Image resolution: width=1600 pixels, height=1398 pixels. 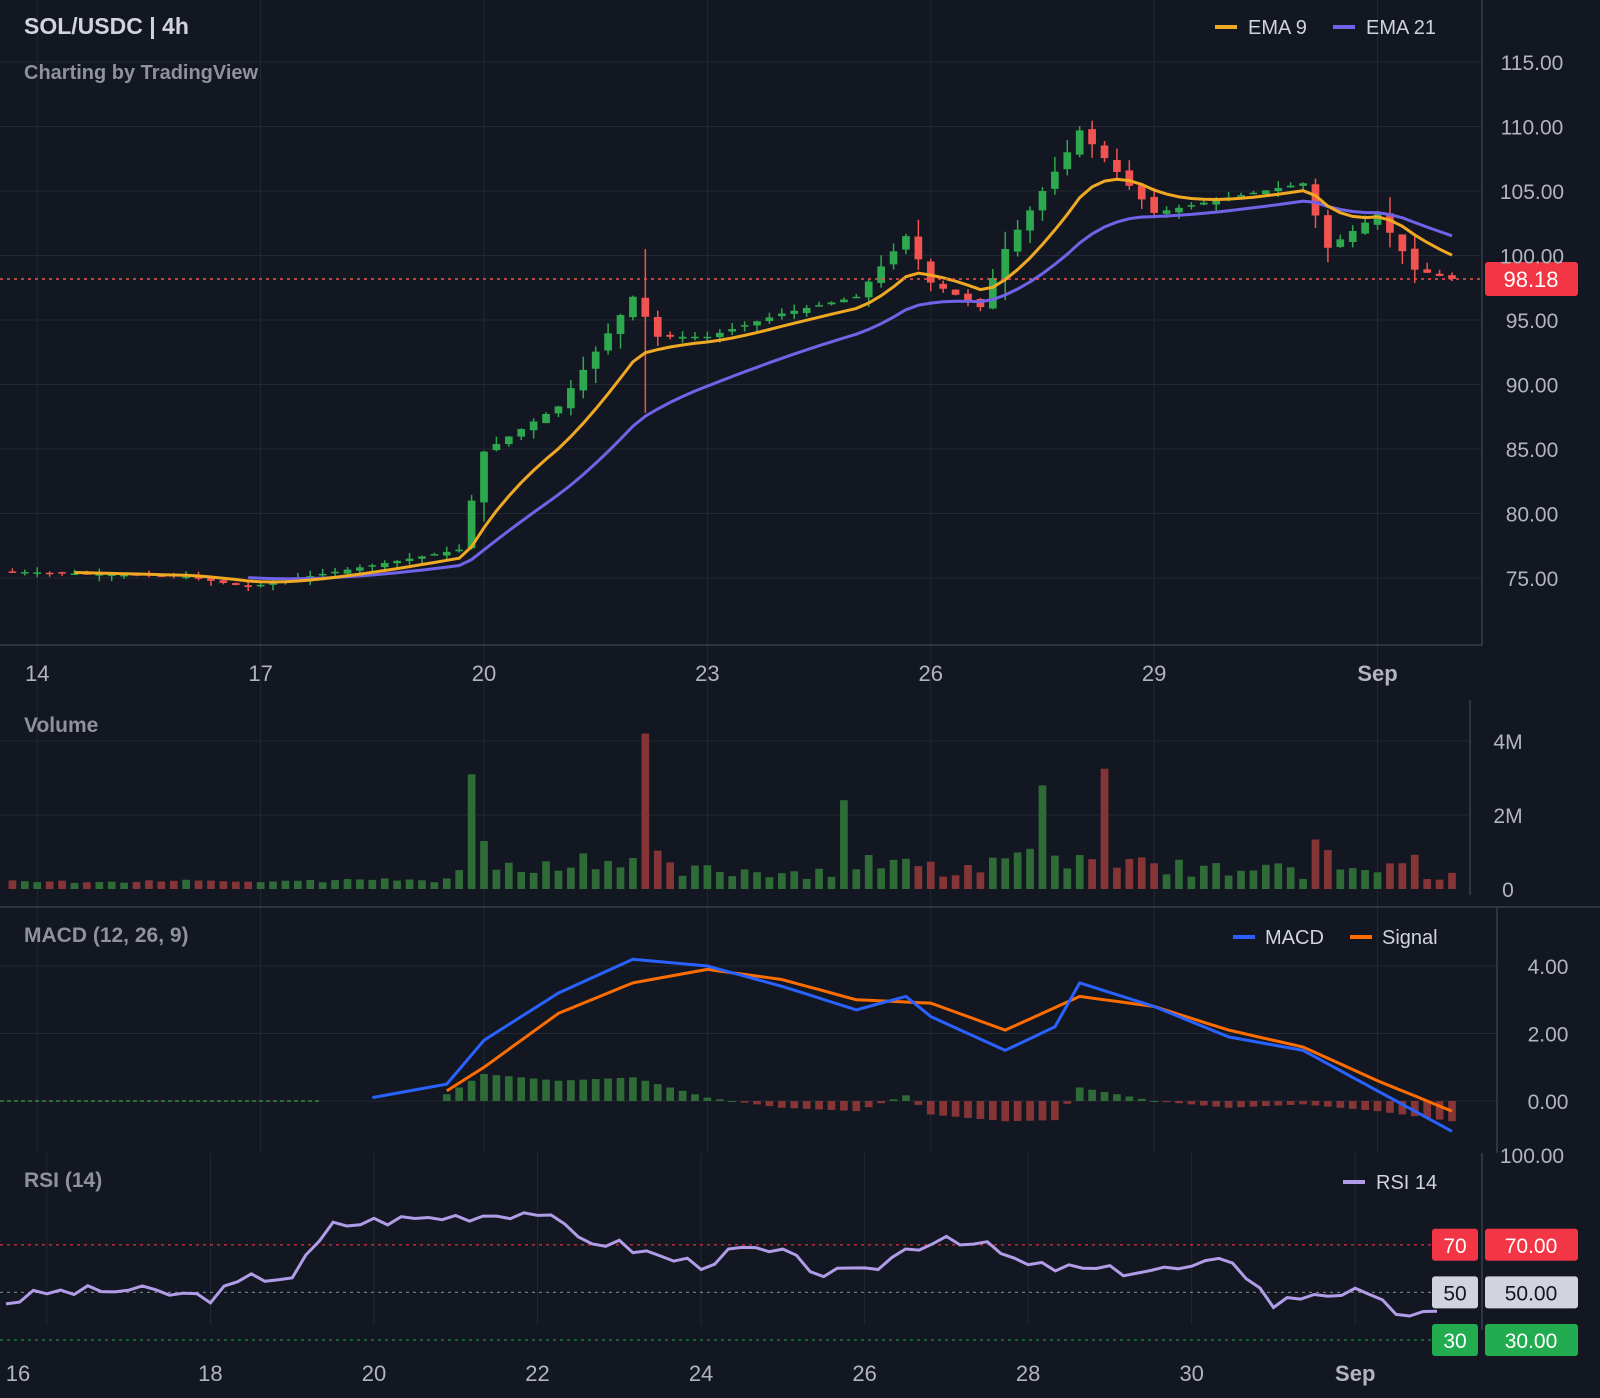 What do you see at coordinates (1532, 63) in the screenshot?
I see `price-axis-tick: 115.00` at bounding box center [1532, 63].